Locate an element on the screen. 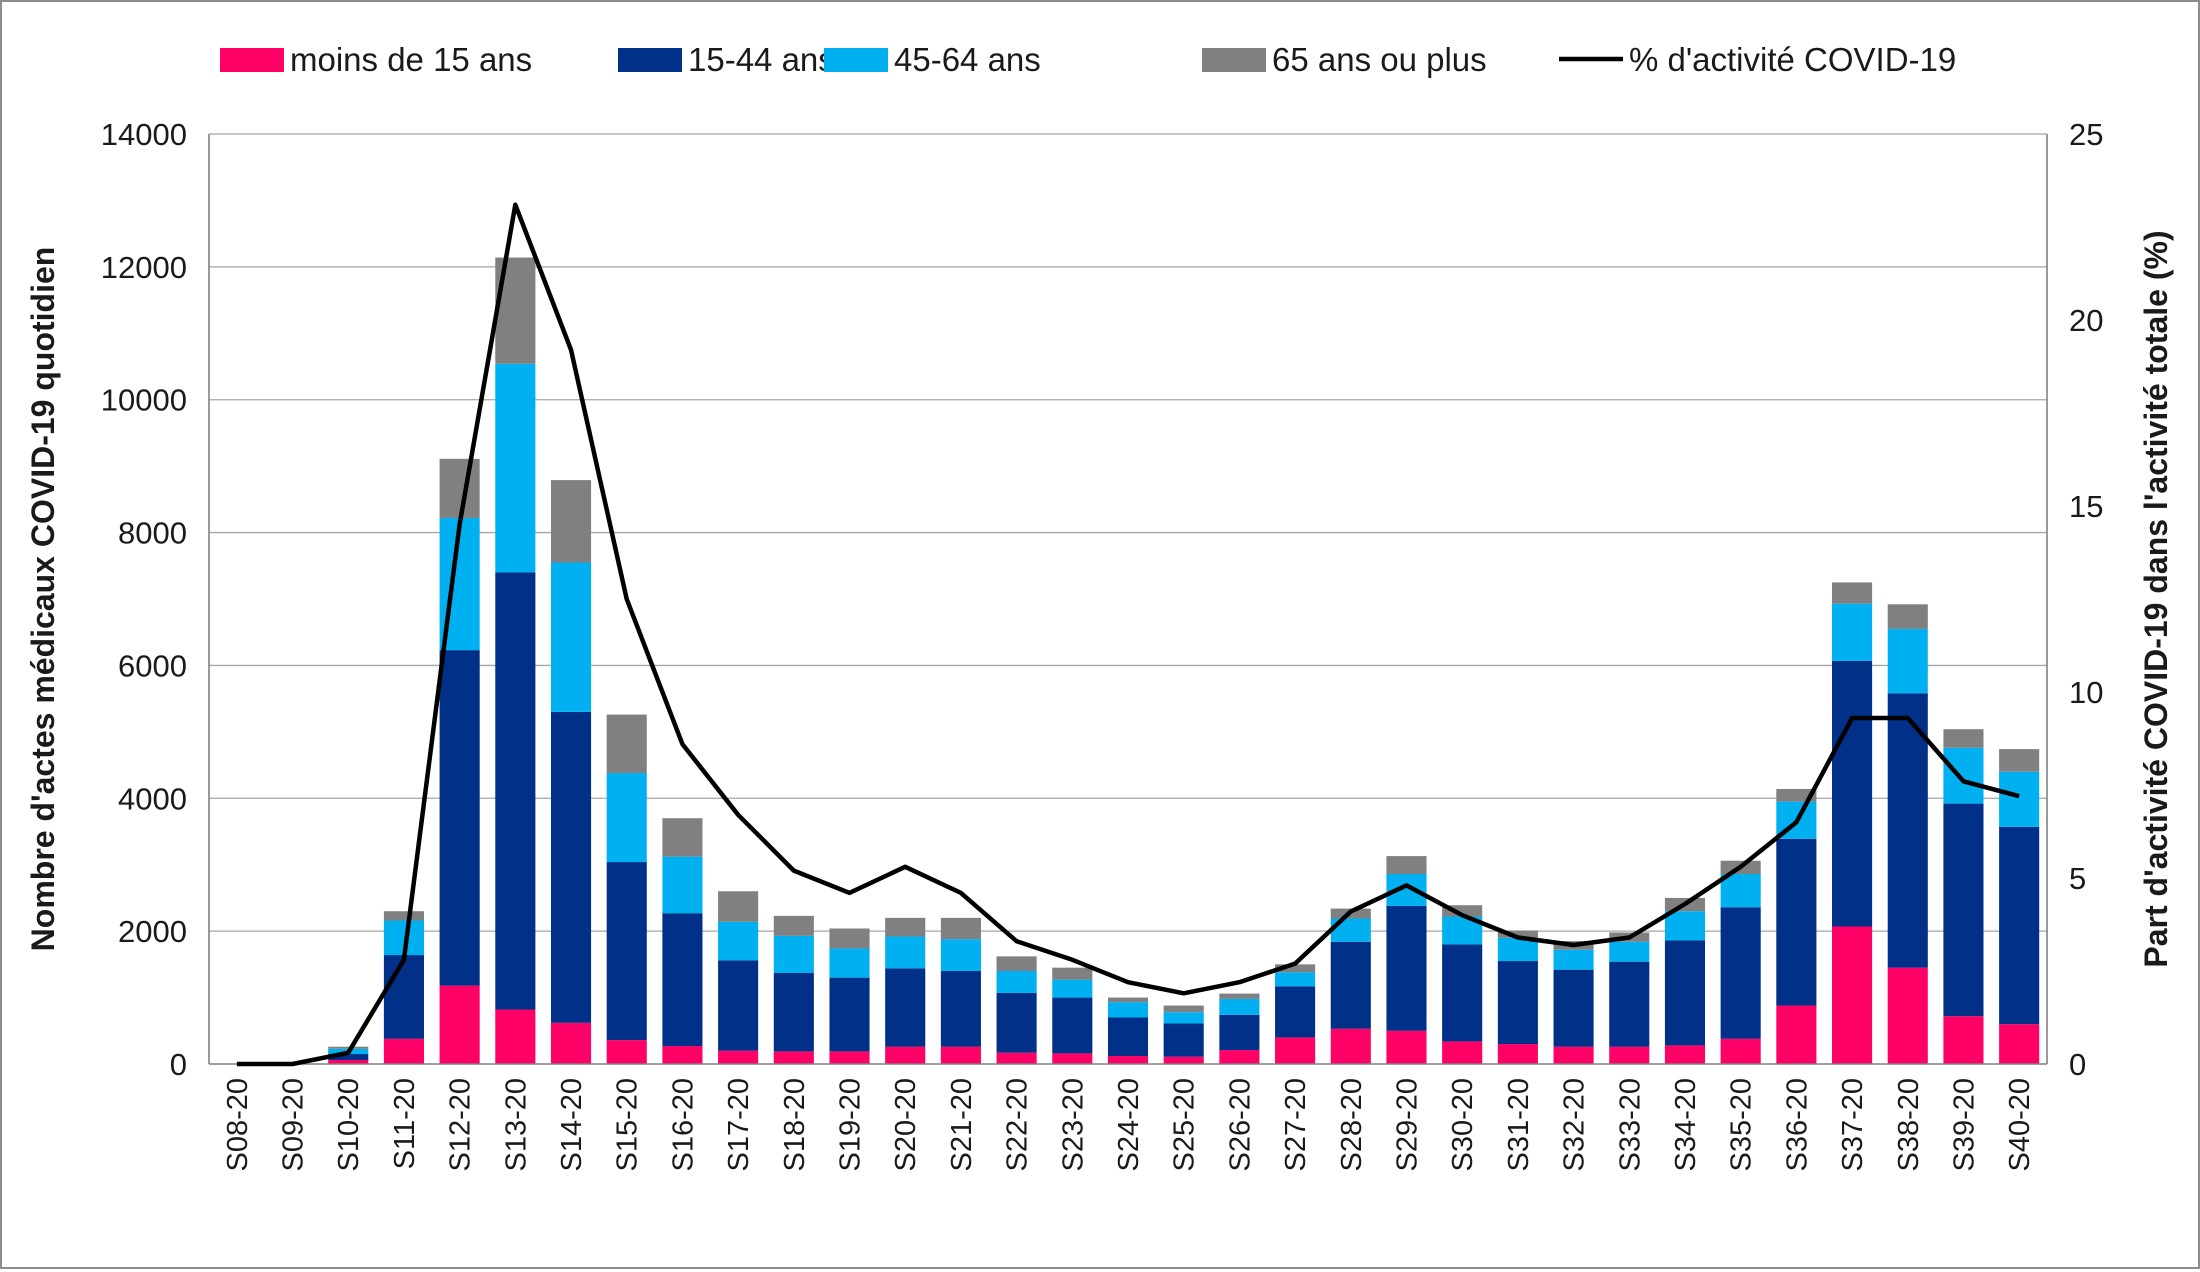  x-tick-label: S33-20 is located at coordinates (1630, 1125).